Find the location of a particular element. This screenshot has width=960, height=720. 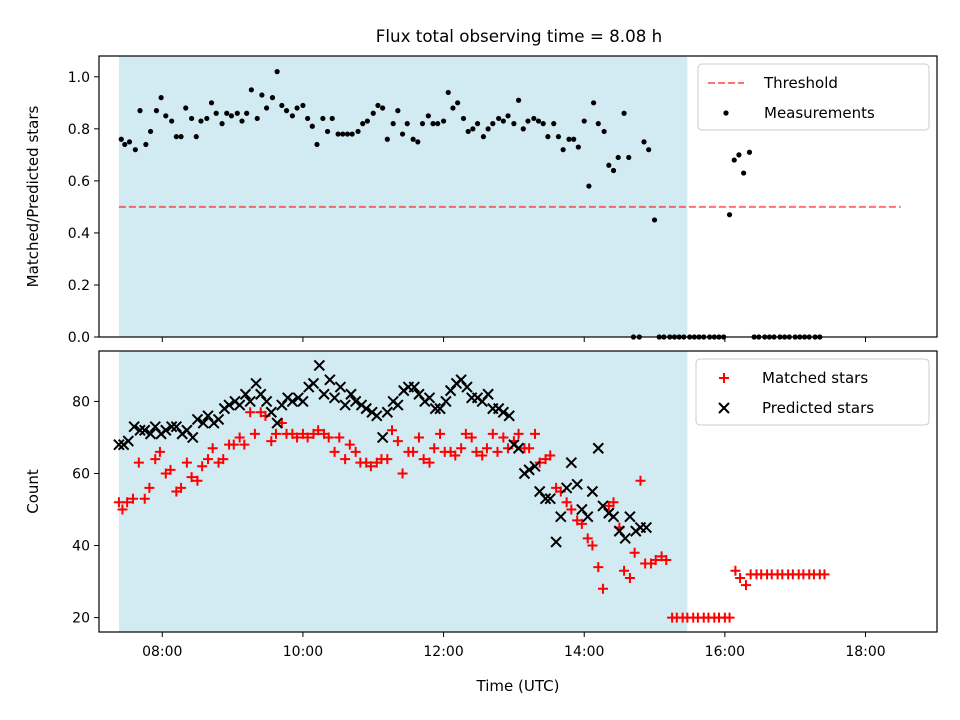

y-tick-label: 0.6 is located at coordinates (79, 182).